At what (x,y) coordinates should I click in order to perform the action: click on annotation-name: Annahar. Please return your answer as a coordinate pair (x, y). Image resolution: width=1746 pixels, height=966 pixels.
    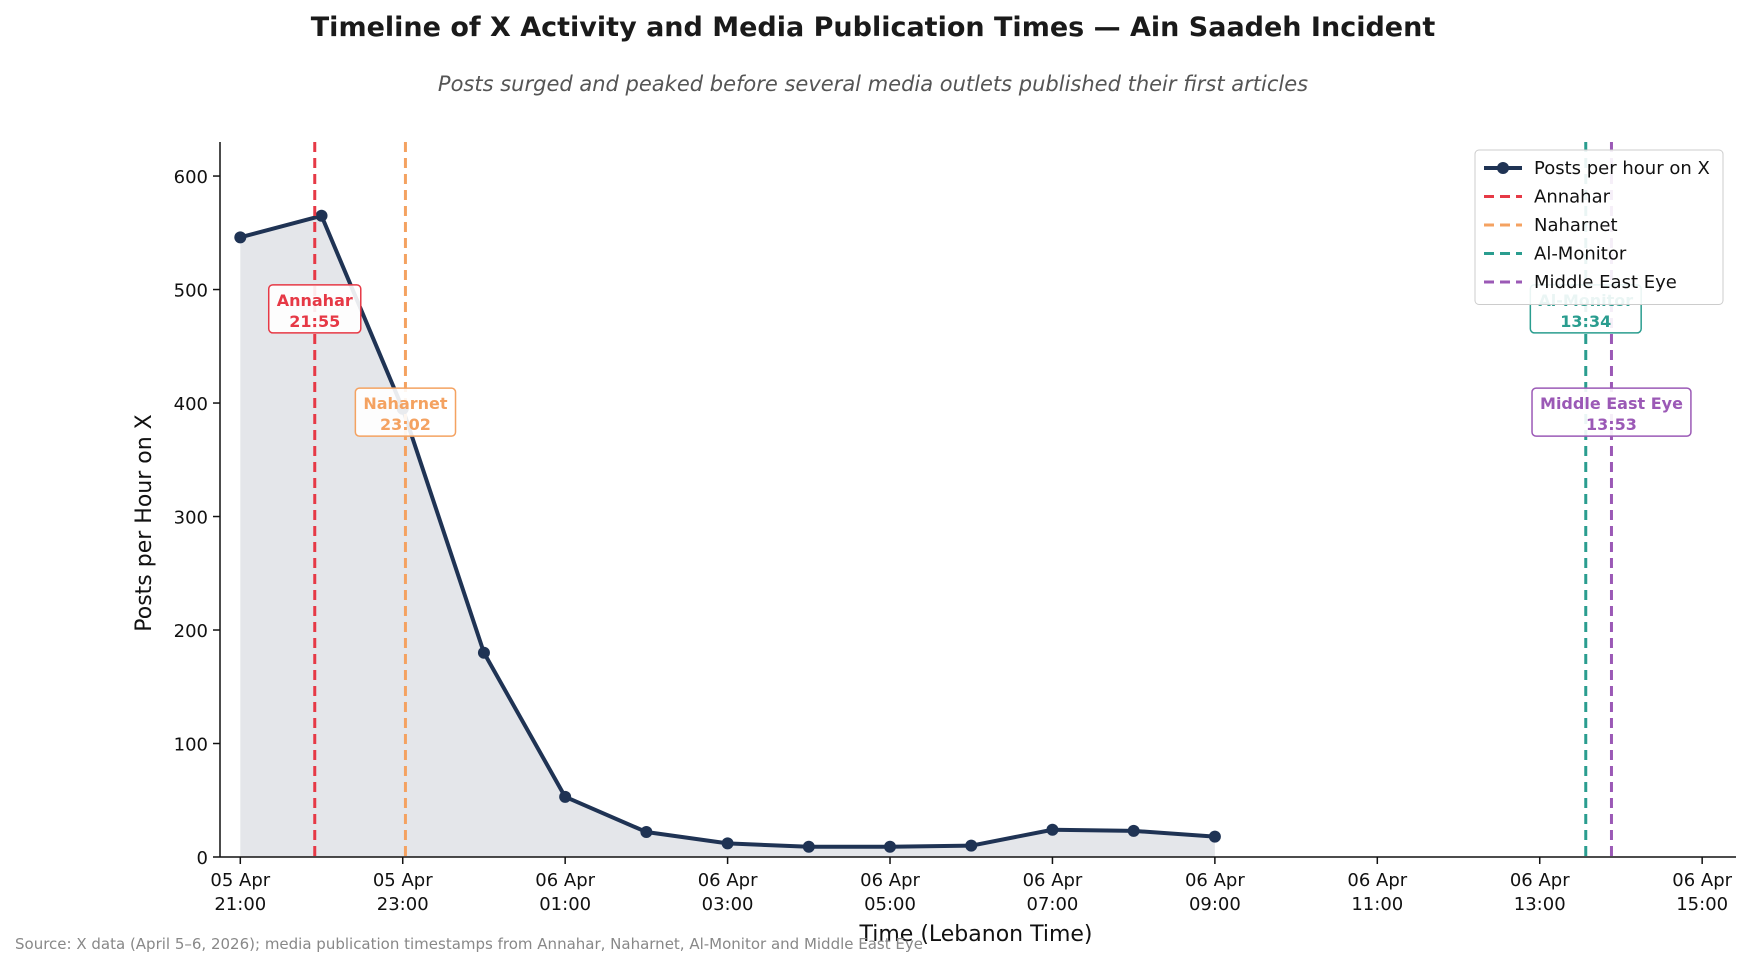
    Looking at the image, I should click on (315, 300).